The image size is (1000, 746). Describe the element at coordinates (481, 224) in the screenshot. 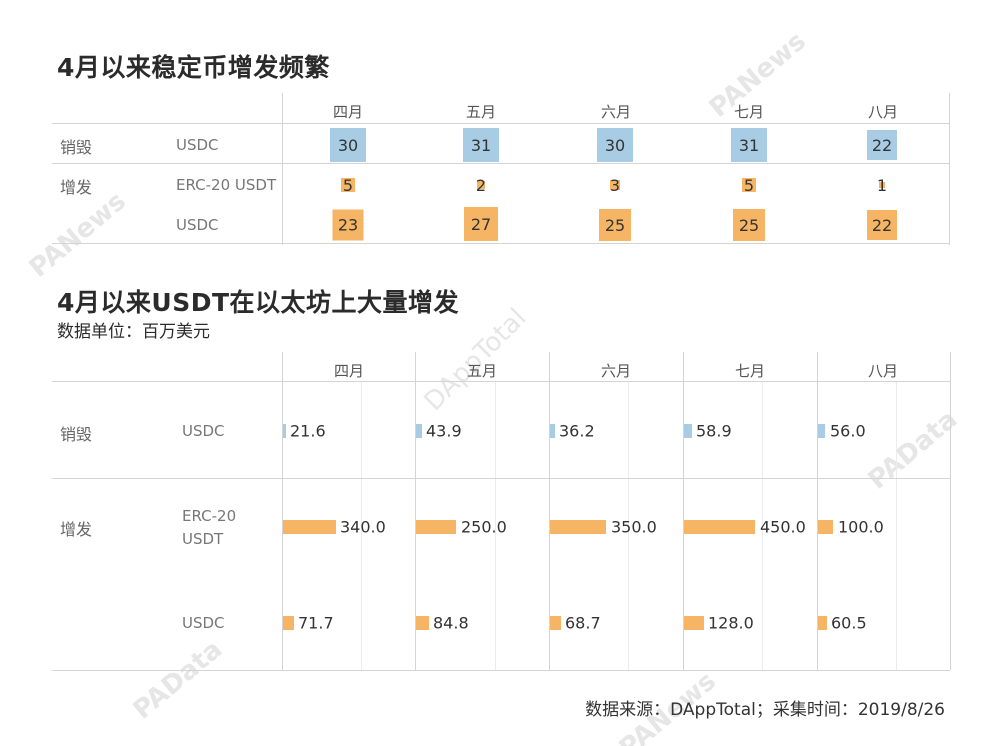

I see `heatmap-cell: 27` at that location.